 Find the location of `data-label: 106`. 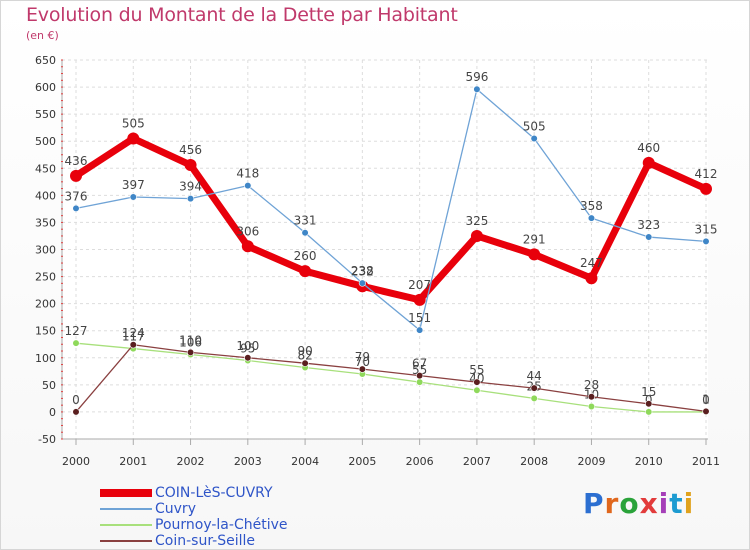

data-label: 106 is located at coordinates (190, 343).